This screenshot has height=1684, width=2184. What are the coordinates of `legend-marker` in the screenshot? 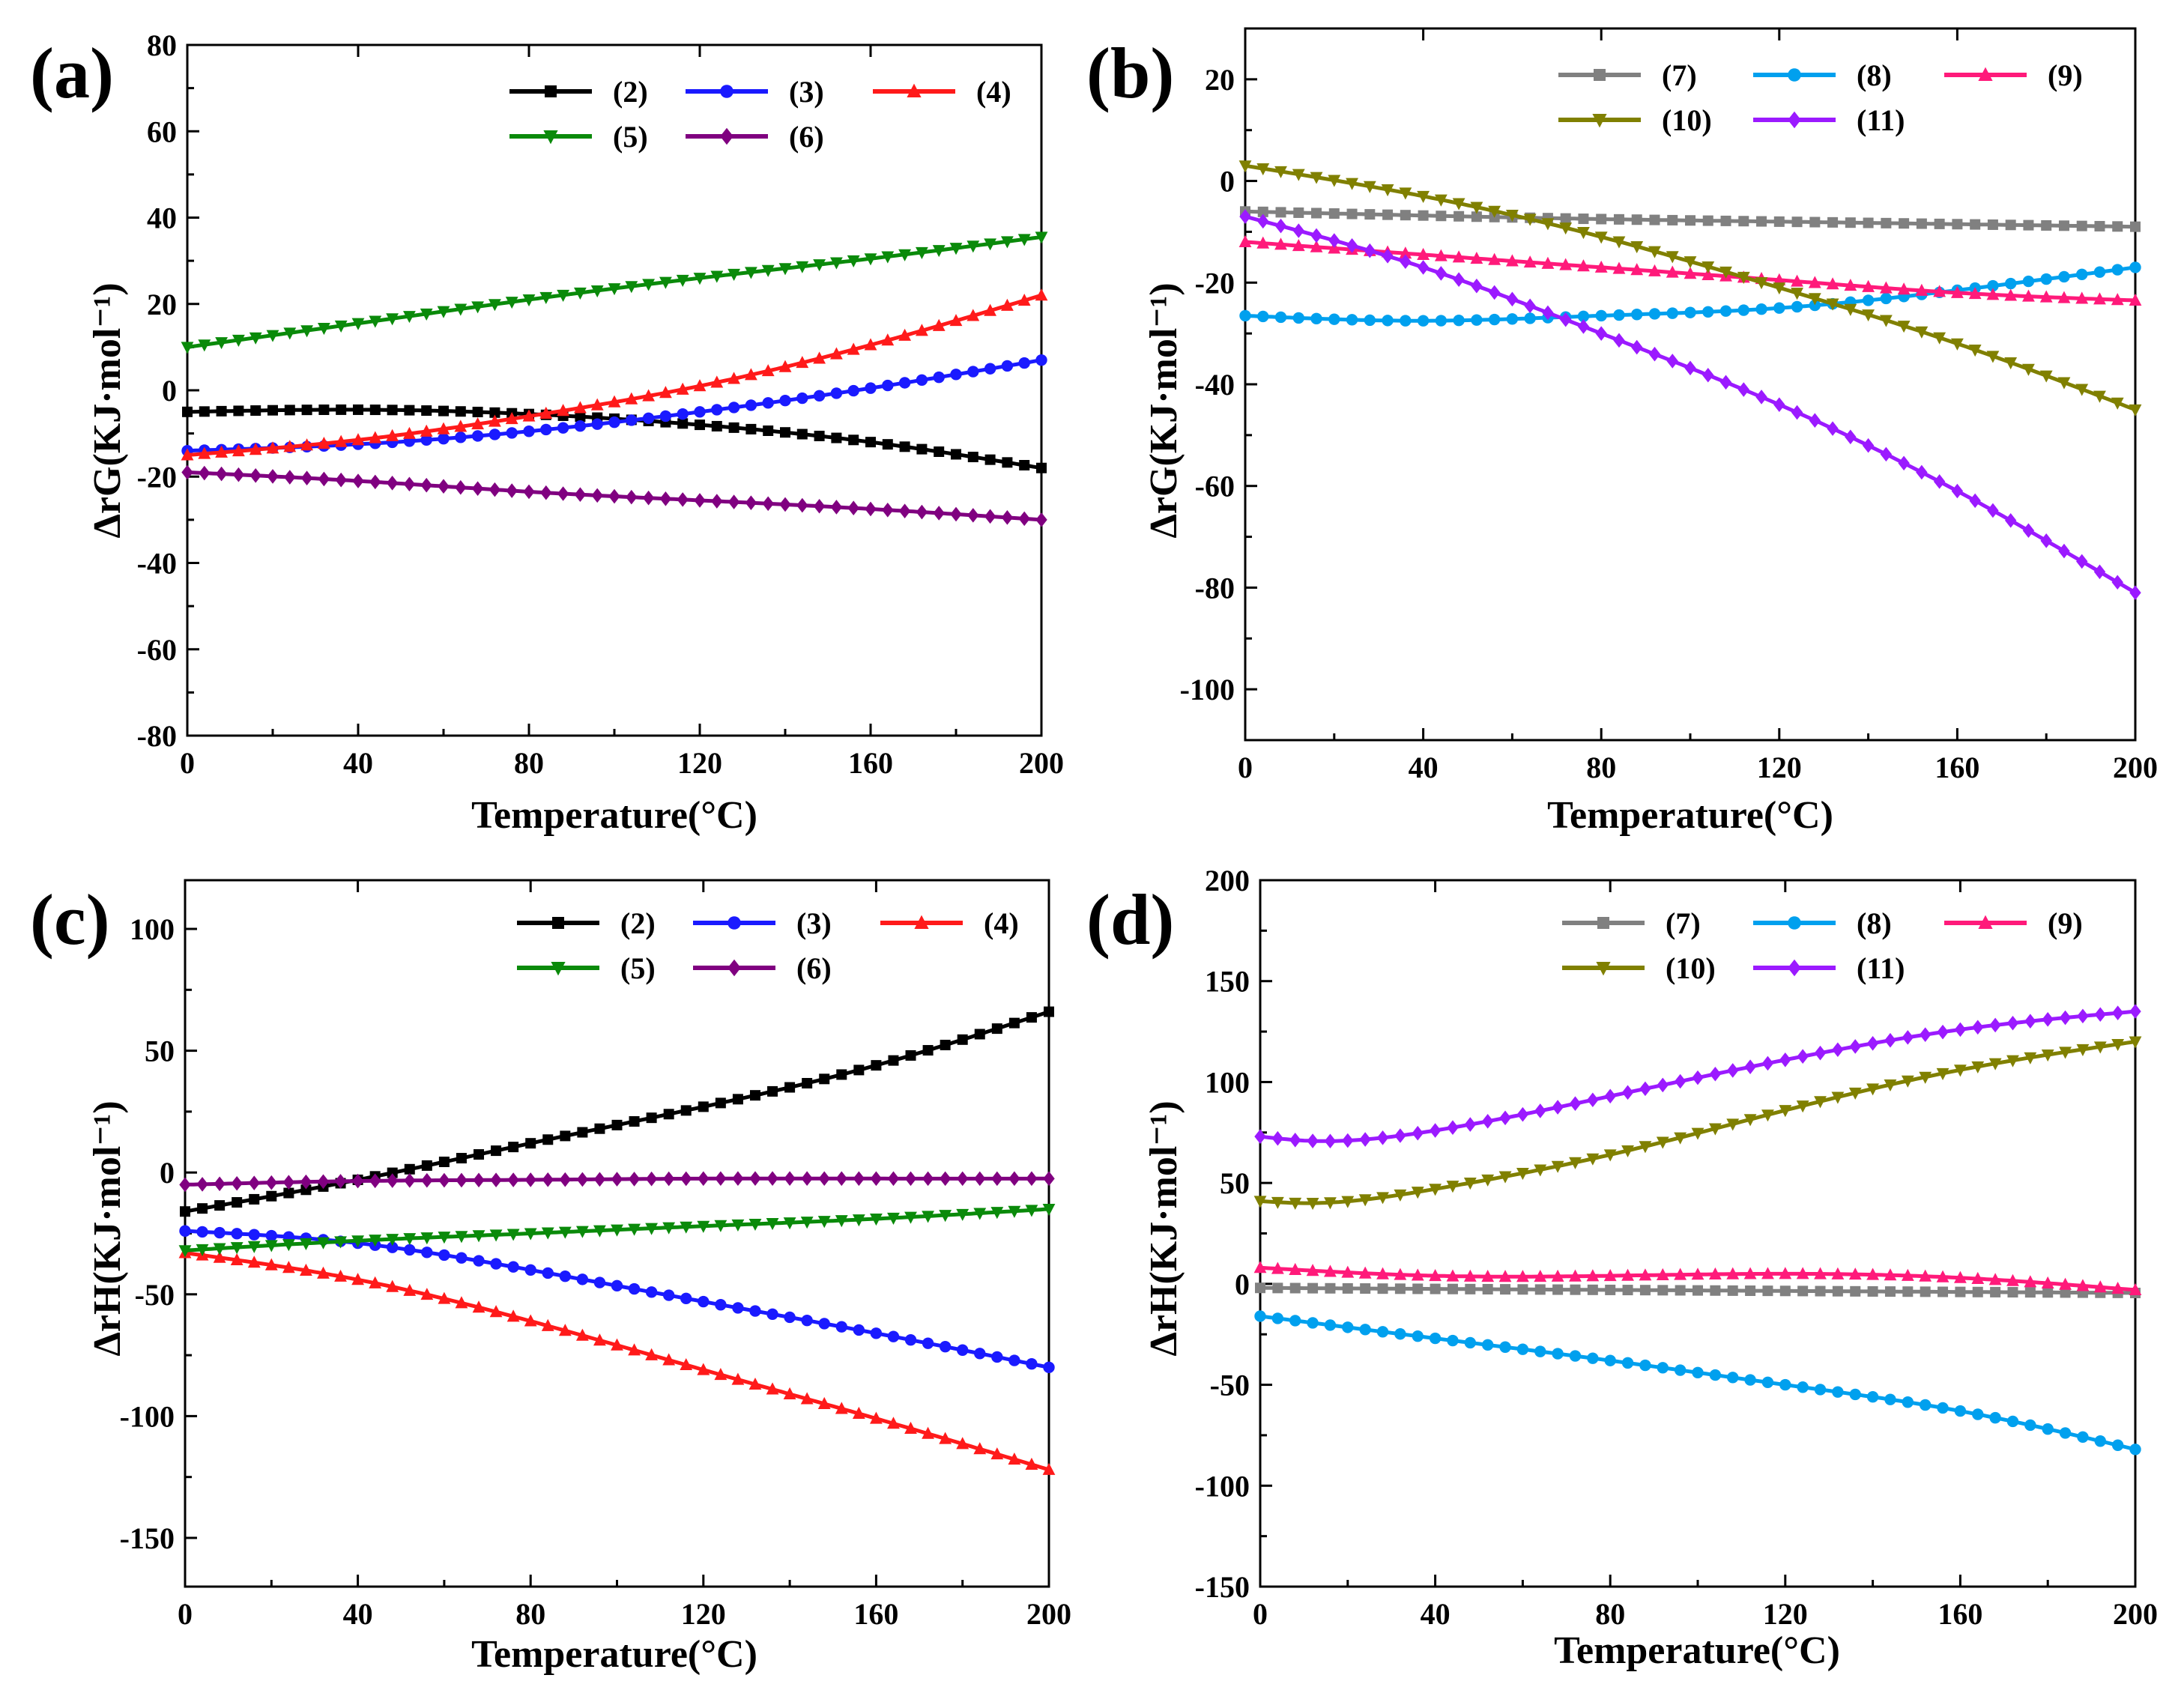 It's located at (1603, 969).